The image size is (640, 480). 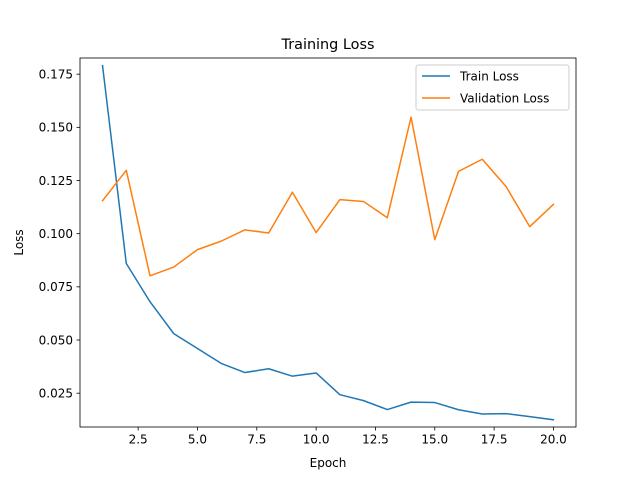 What do you see at coordinates (504, 98) in the screenshot?
I see `legend-label: Validation Loss` at bounding box center [504, 98].